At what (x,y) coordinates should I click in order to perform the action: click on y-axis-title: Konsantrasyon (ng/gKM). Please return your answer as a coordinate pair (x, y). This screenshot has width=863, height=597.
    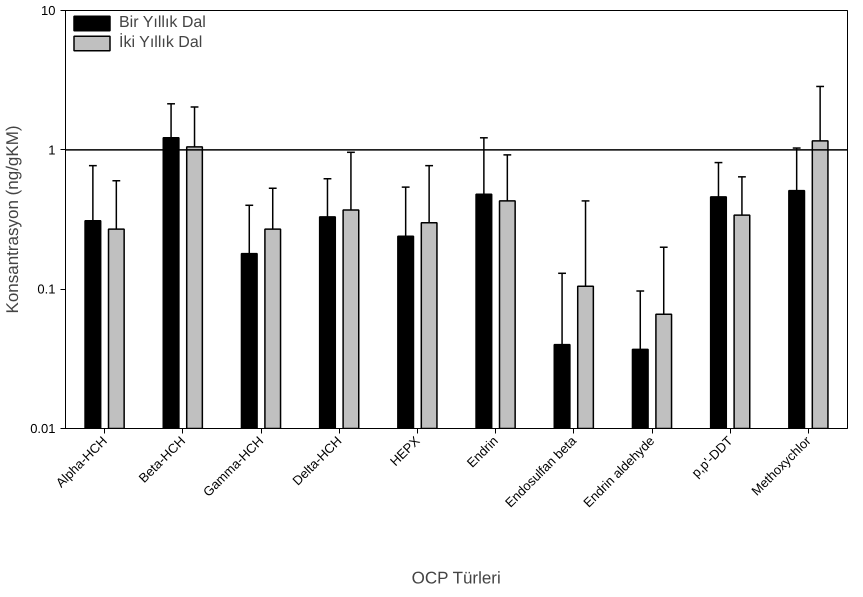
    Looking at the image, I should click on (12, 219).